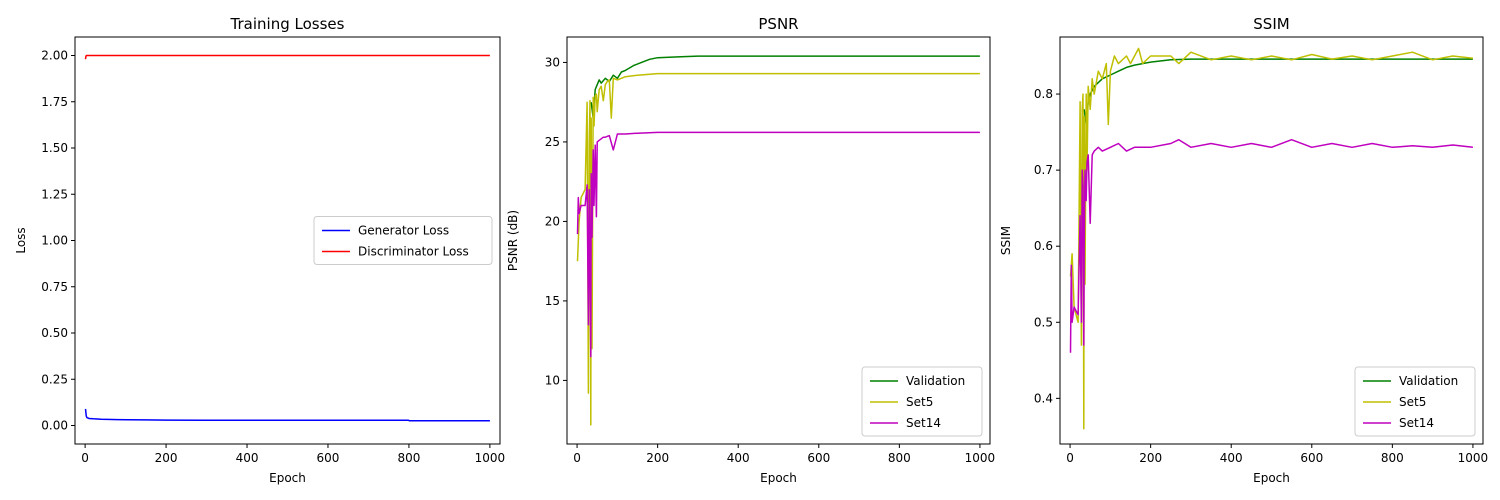 The height and width of the screenshot is (500, 1500). What do you see at coordinates (1043, 322) in the screenshot?
I see `y-tick-label: 0.5` at bounding box center [1043, 322].